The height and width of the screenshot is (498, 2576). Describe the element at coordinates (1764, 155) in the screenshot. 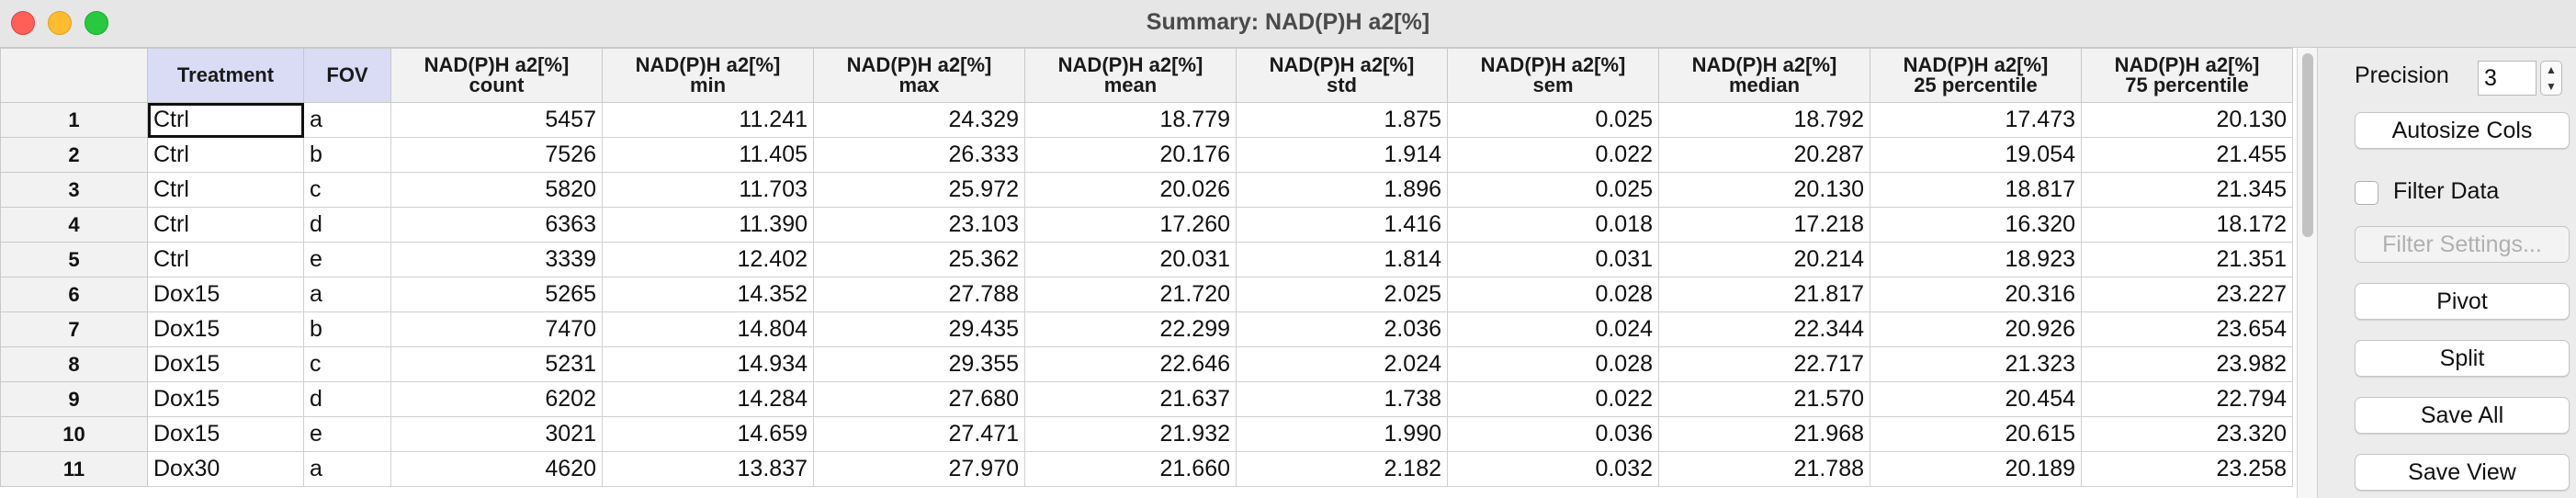

I see `table-cell: 20.287` at that location.